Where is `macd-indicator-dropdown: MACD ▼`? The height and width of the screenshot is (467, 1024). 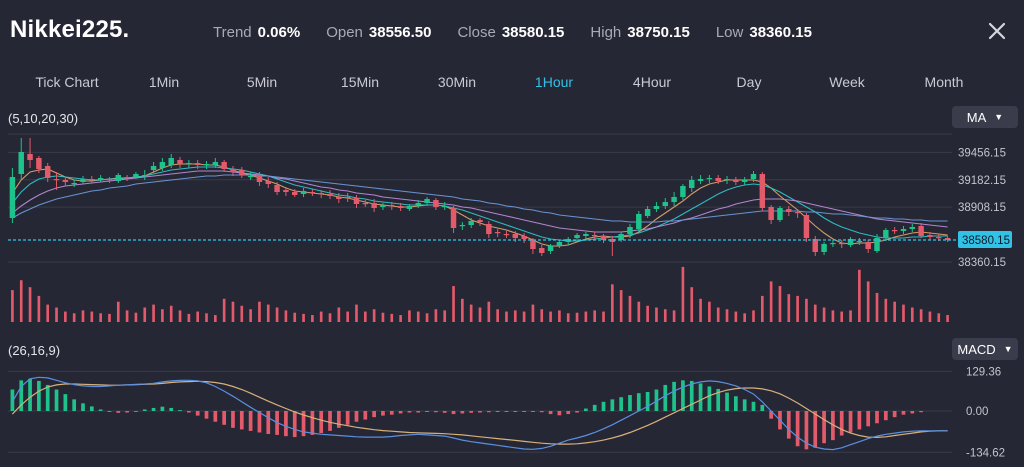
macd-indicator-dropdown: MACD ▼ is located at coordinates (985, 349).